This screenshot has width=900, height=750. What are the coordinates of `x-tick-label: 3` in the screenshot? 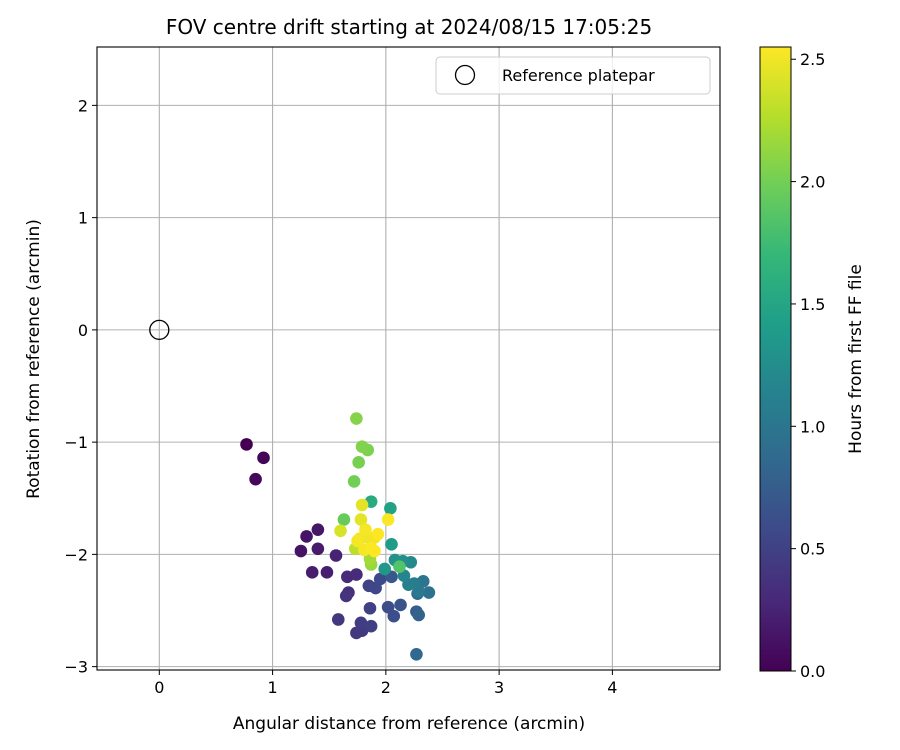 It's located at (499, 687).